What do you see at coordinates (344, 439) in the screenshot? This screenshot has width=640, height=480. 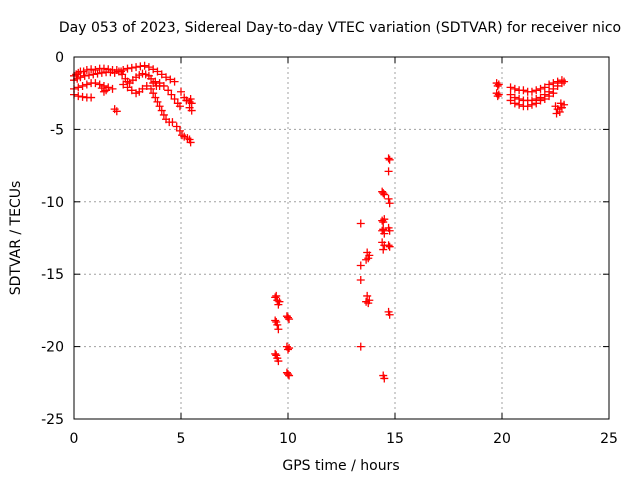 I see `x-tick-labels: 0 5 10 15 20 25` at bounding box center [344, 439].